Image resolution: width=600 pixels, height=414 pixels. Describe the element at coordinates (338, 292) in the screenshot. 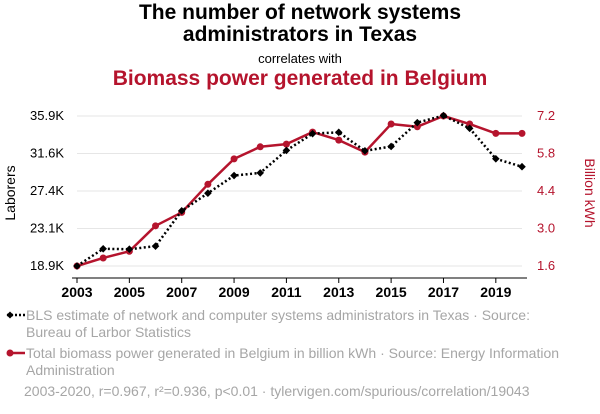

I see `x-tick-label: 2013` at that location.